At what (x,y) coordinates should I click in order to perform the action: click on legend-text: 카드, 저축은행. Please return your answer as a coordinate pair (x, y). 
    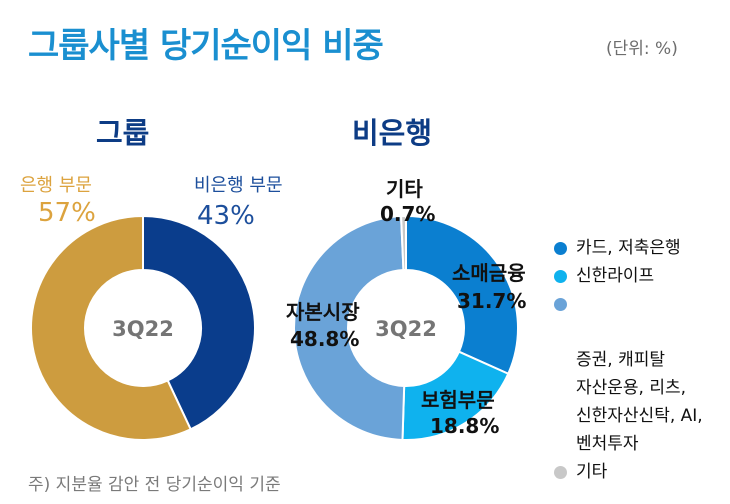
    Looking at the image, I should click on (628, 248).